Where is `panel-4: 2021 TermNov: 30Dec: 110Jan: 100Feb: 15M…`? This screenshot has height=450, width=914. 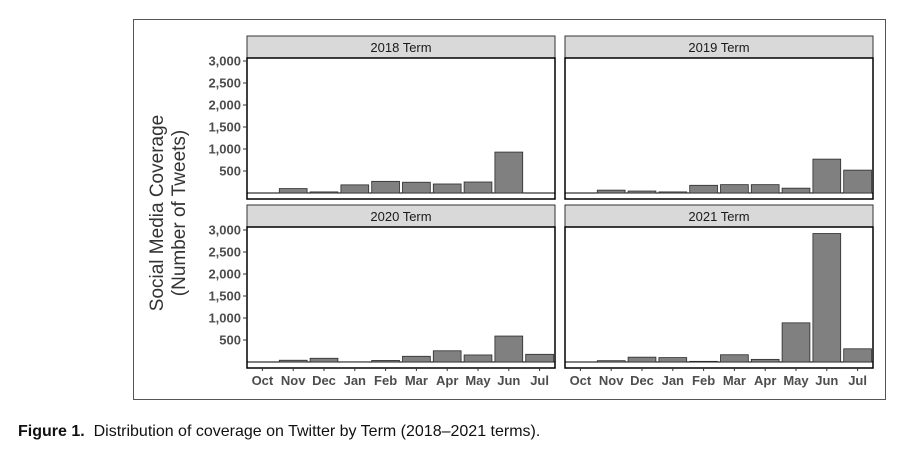
panel-4: 2021 TermNov: 30Dec: 110Jan: 100Feb: 15M… is located at coordinates (719, 296).